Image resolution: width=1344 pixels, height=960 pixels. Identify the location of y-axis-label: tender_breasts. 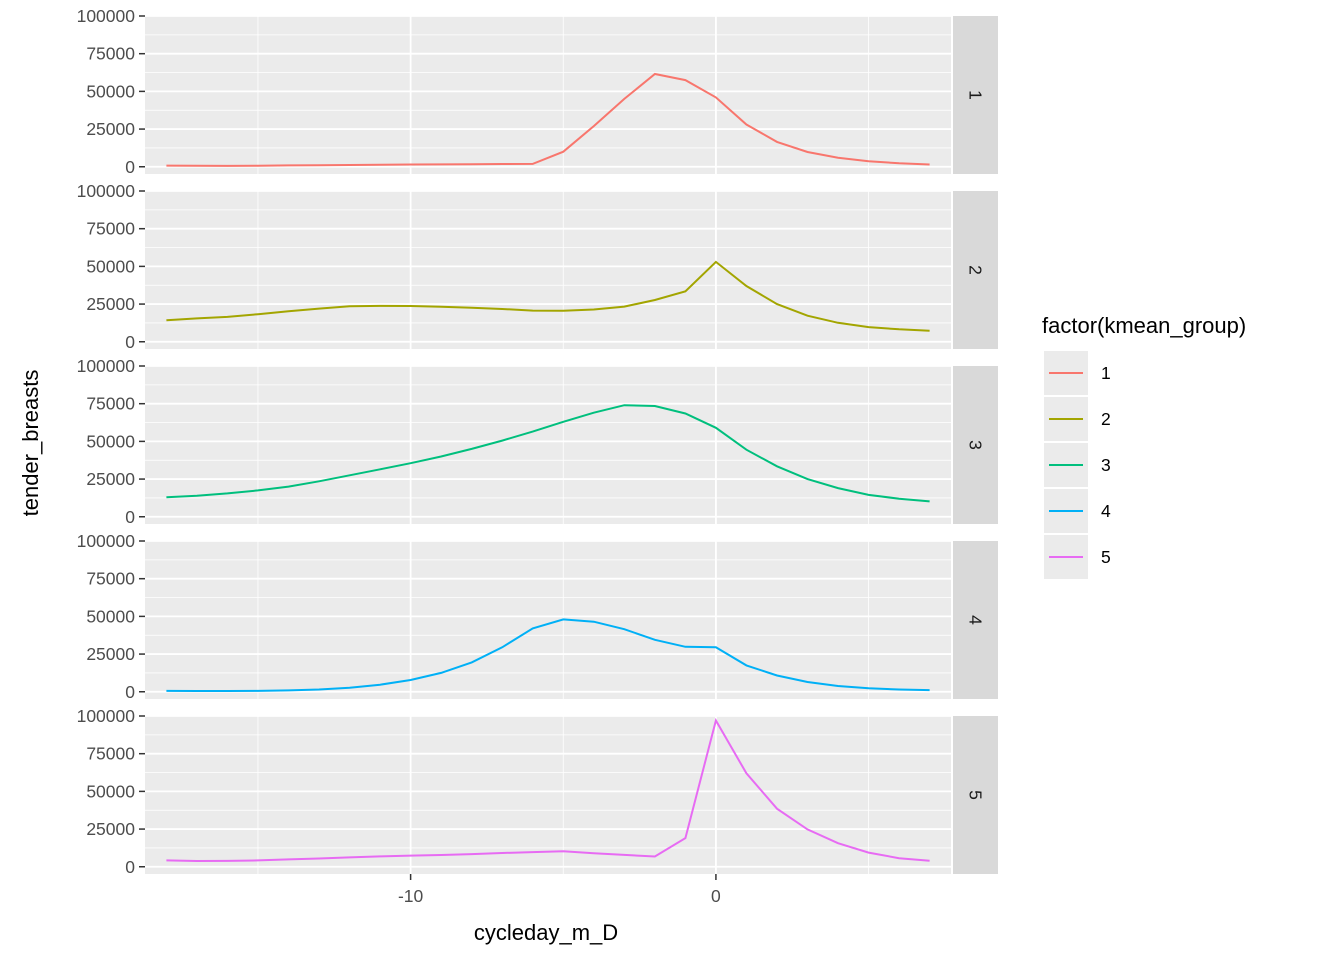
(30, 443).